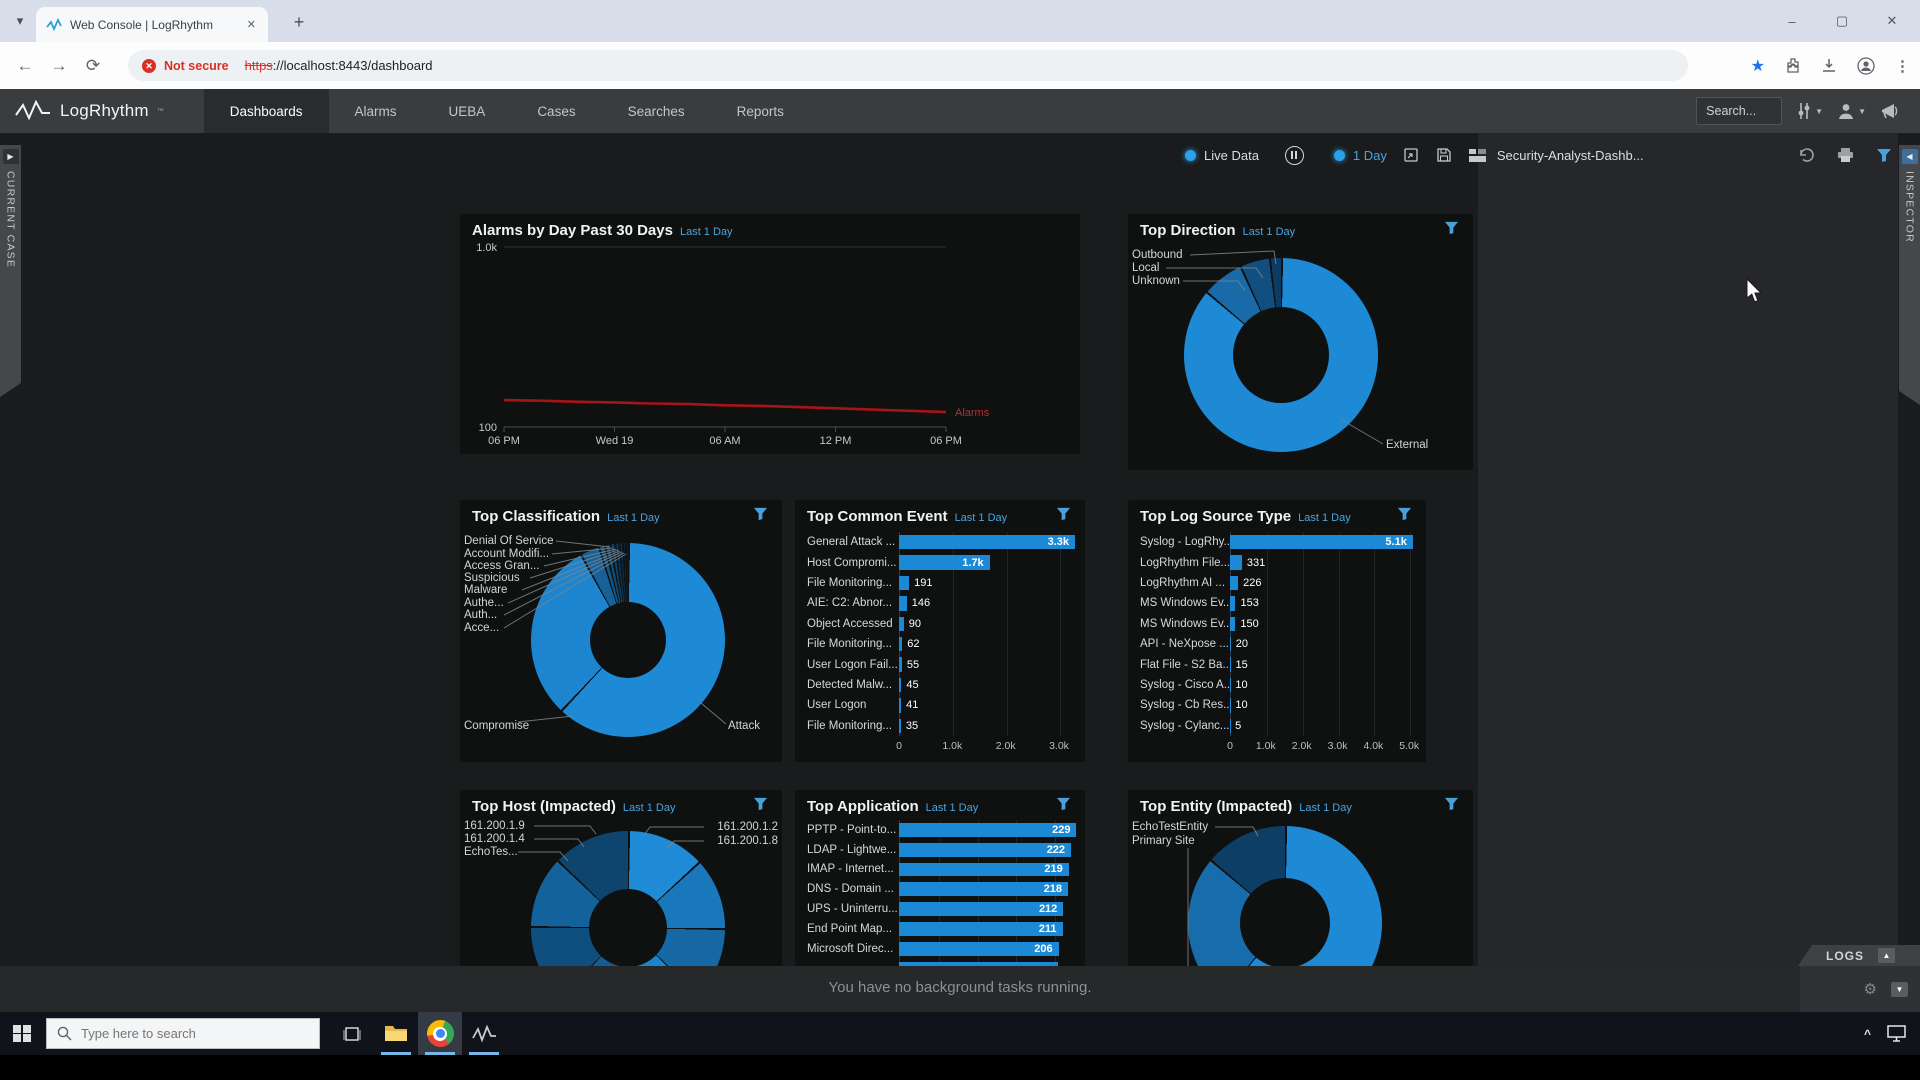 The height and width of the screenshot is (1080, 1920). Describe the element at coordinates (870, 583) in the screenshot. I see `bar-row: File Monitoring... 191` at that location.